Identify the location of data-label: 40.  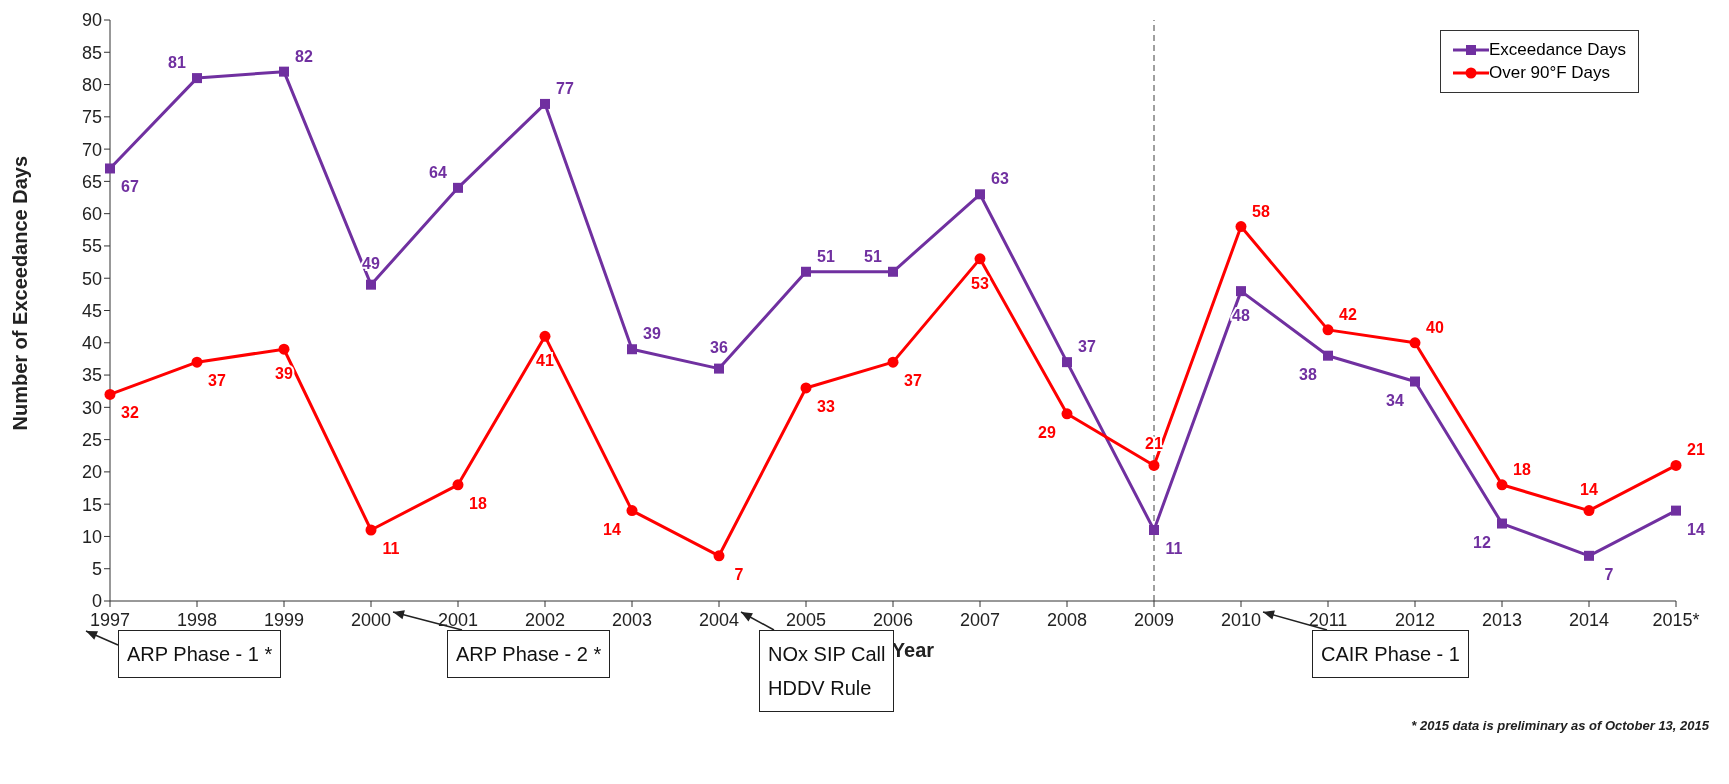
(1435, 327).